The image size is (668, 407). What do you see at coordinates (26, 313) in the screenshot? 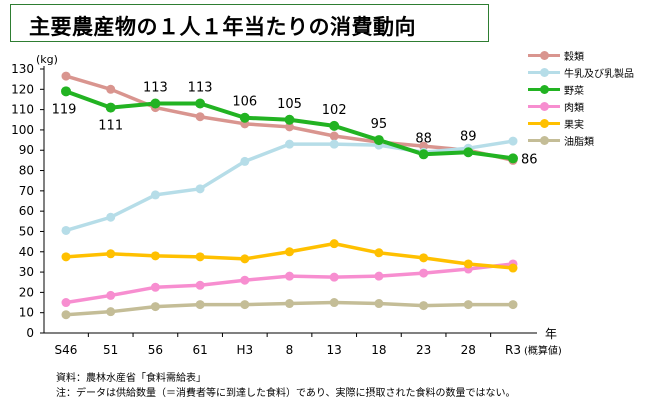
I see `y-tick-label: 10` at bounding box center [26, 313].